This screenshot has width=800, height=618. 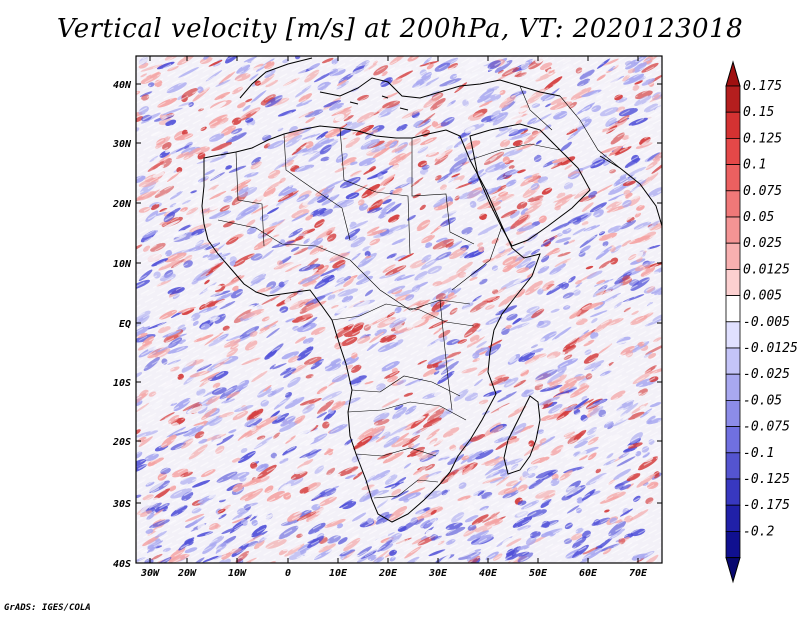 I want to click on colorbar-label: 0.025, so click(x=762, y=243).